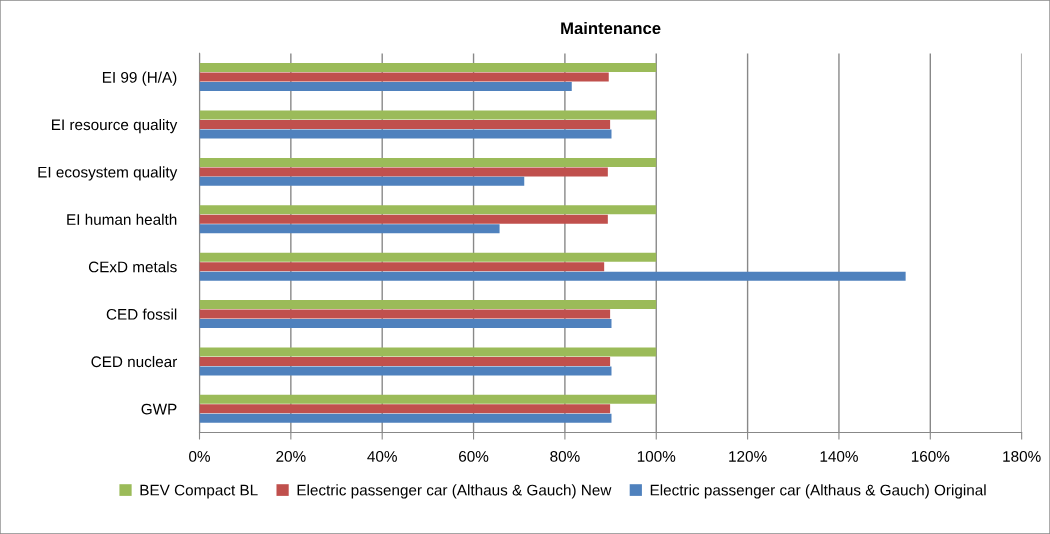 The height and width of the screenshot is (534, 1050). I want to click on x-tick-label: 60%, so click(474, 456).